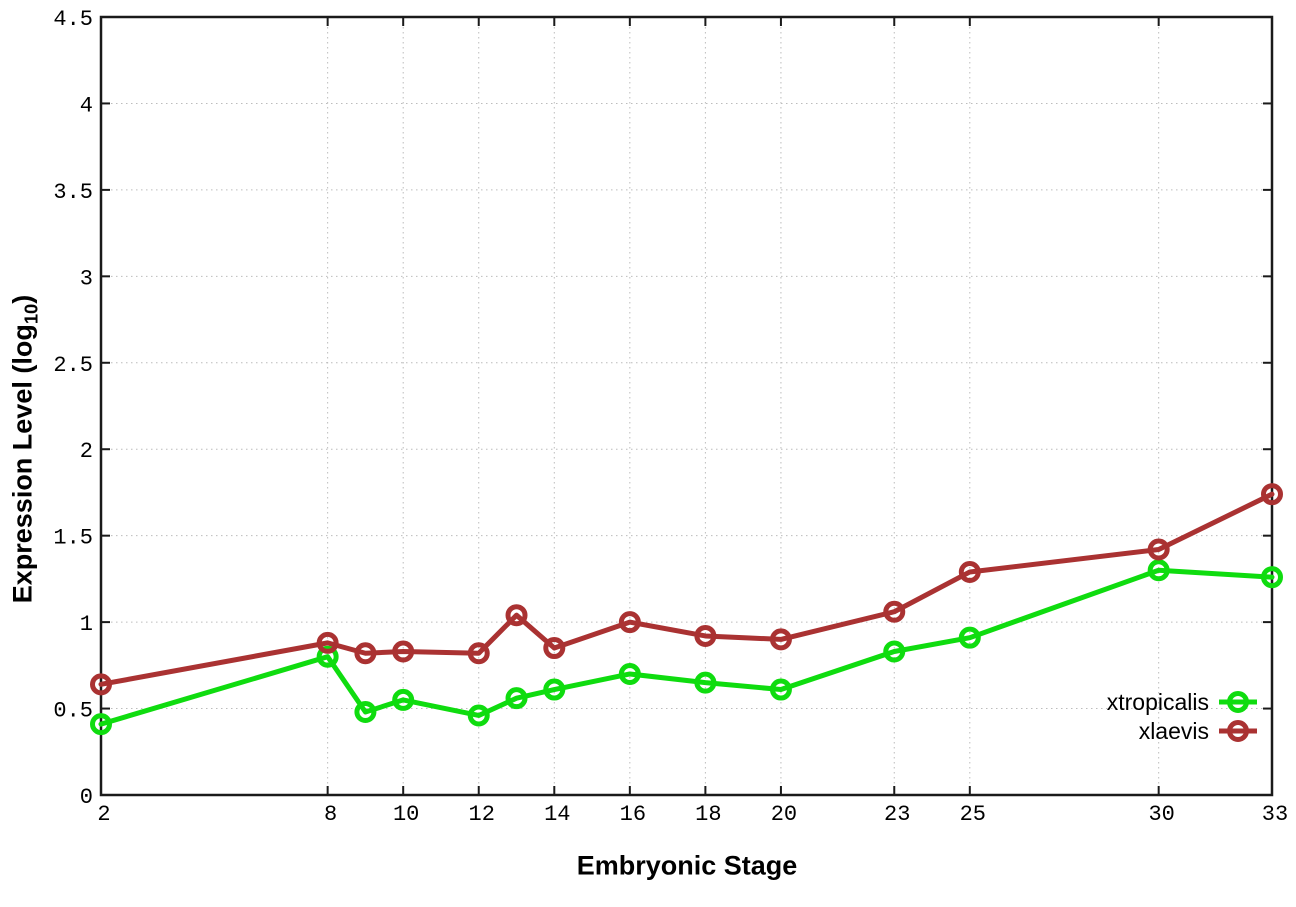 This screenshot has height=907, width=1296. What do you see at coordinates (86, 451) in the screenshot?
I see `y-tick-label: 2` at bounding box center [86, 451].